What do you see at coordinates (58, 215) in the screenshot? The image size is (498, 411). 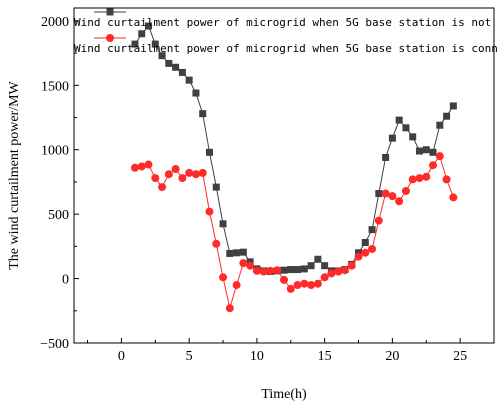 I see `y-tick-label: 500` at bounding box center [58, 215].